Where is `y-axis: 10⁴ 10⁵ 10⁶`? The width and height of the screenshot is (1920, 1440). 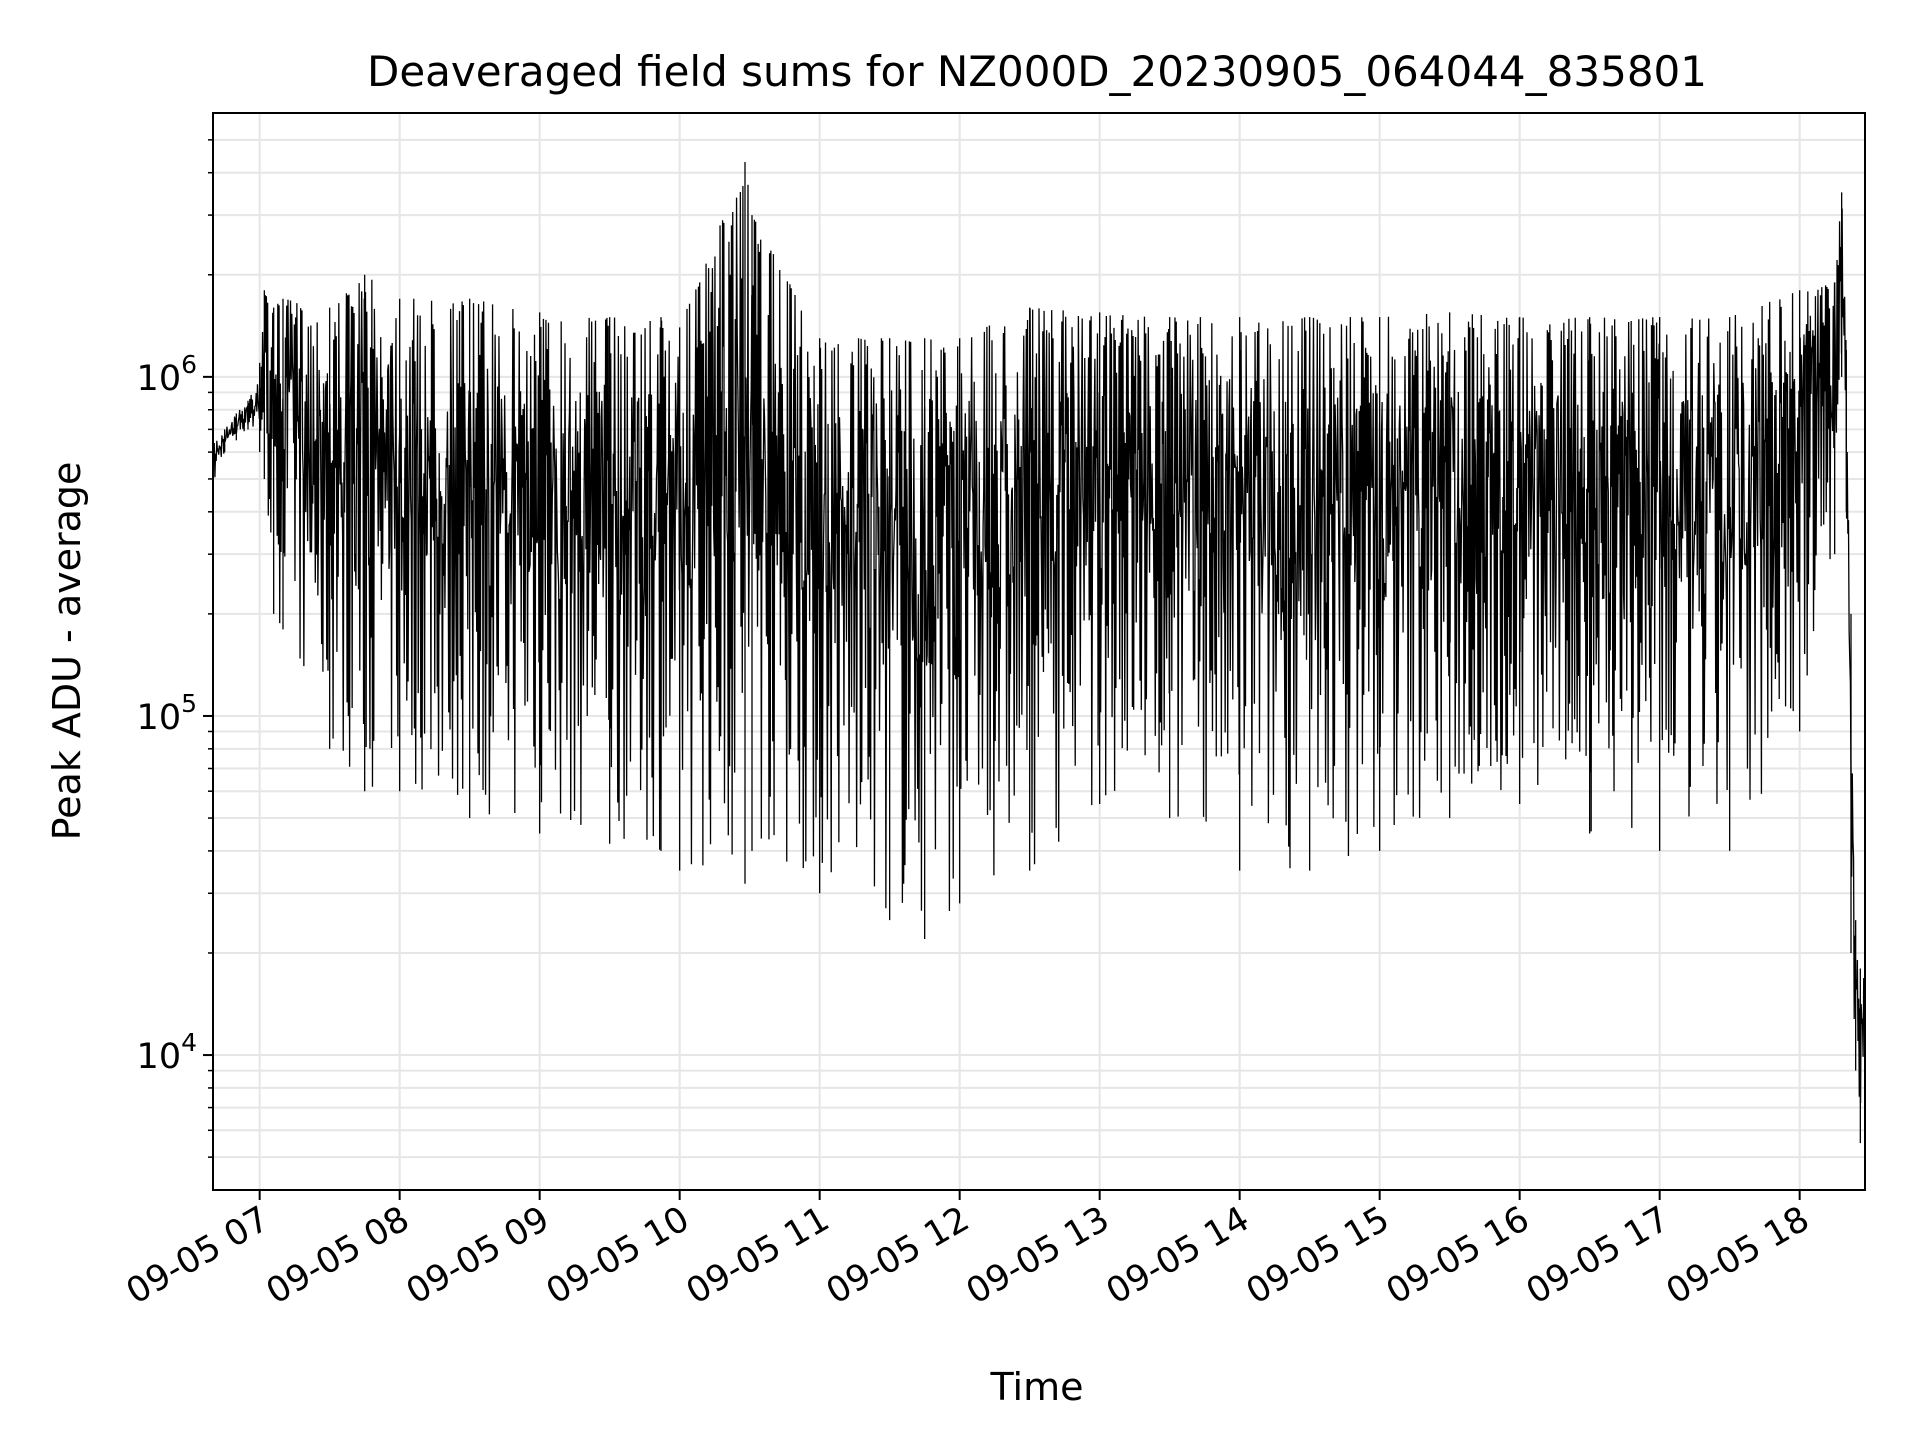 y-axis: 10⁴ 10⁵ 10⁶ is located at coordinates (175, 648).